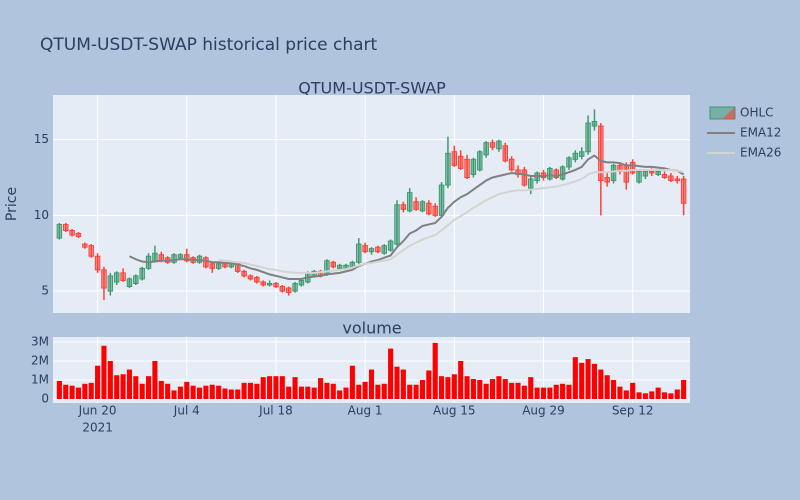 Image resolution: width=800 pixels, height=500 pixels. What do you see at coordinates (372, 88) in the screenshot?
I see `subplot-title: QTUM-USDT-SWAP` at bounding box center [372, 88].